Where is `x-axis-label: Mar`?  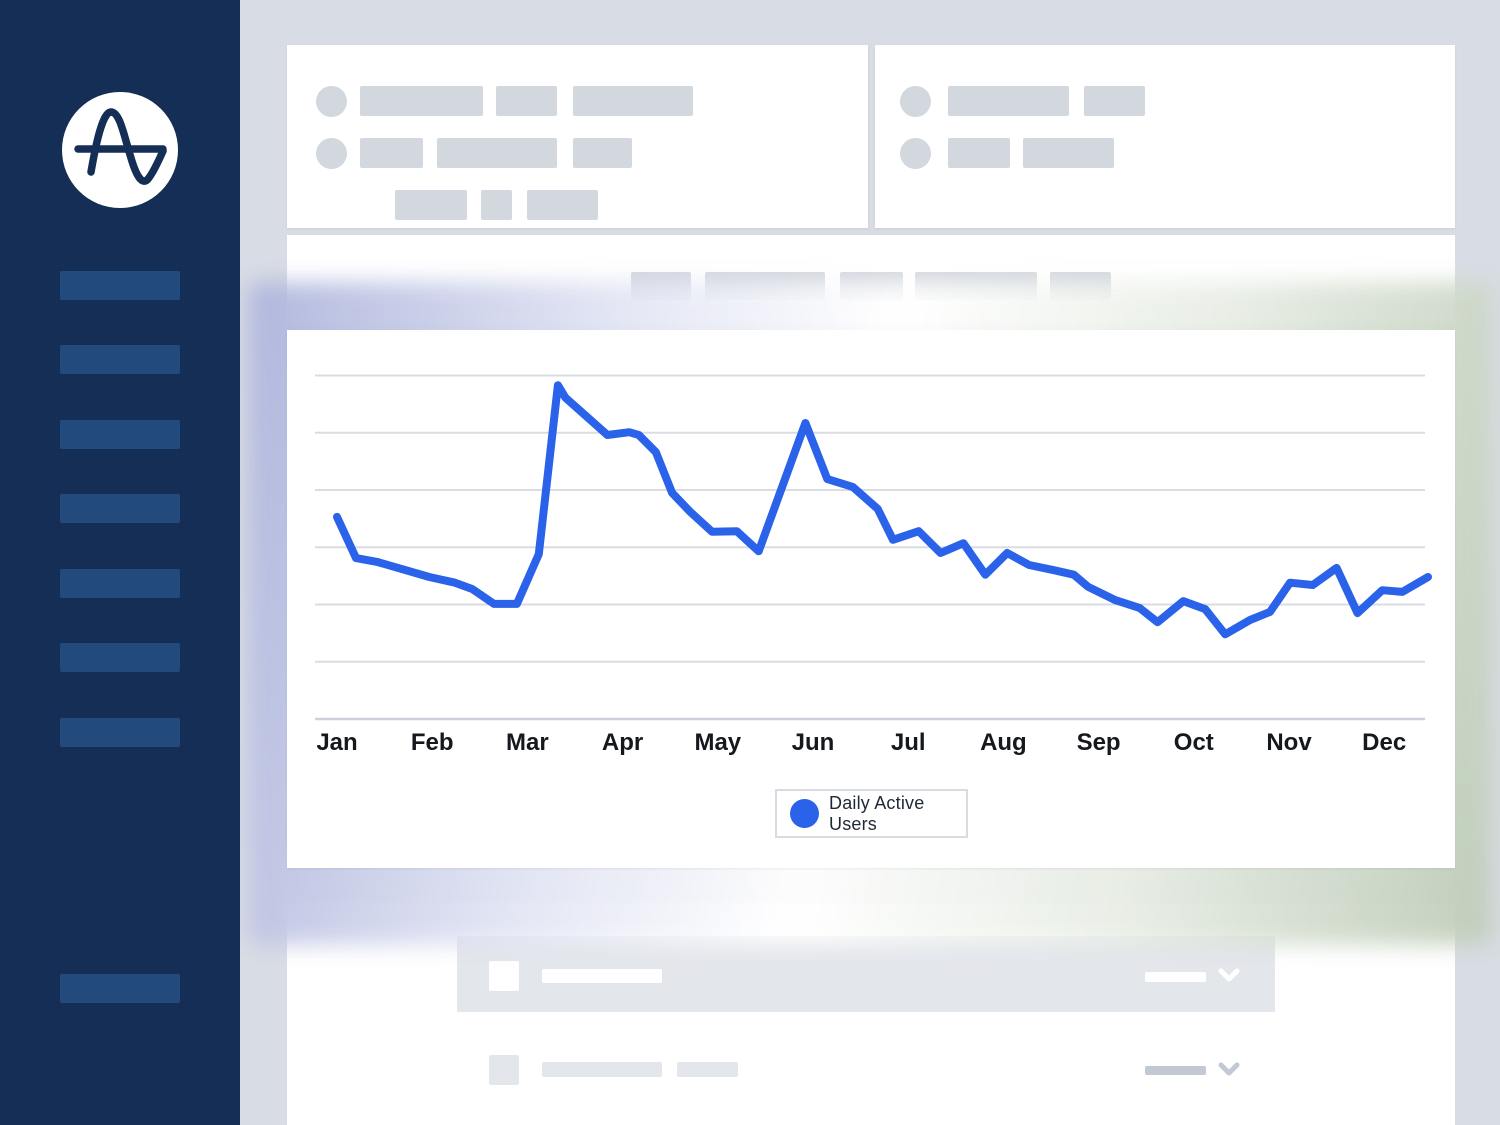
x-axis-label: Mar is located at coordinates (527, 742).